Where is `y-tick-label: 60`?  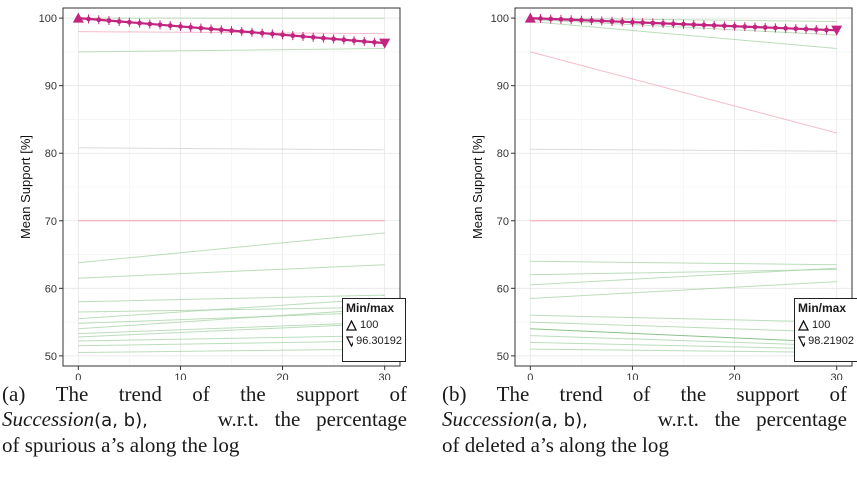
y-tick-label: 60 is located at coordinates (503, 289).